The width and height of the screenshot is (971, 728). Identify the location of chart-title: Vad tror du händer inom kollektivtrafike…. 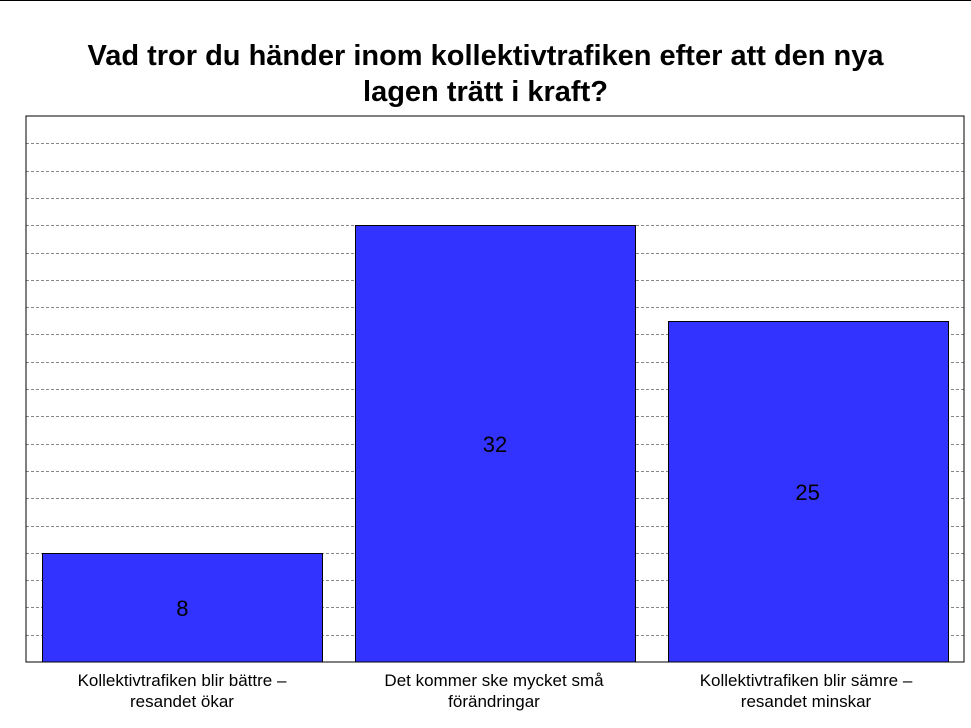
(485, 74).